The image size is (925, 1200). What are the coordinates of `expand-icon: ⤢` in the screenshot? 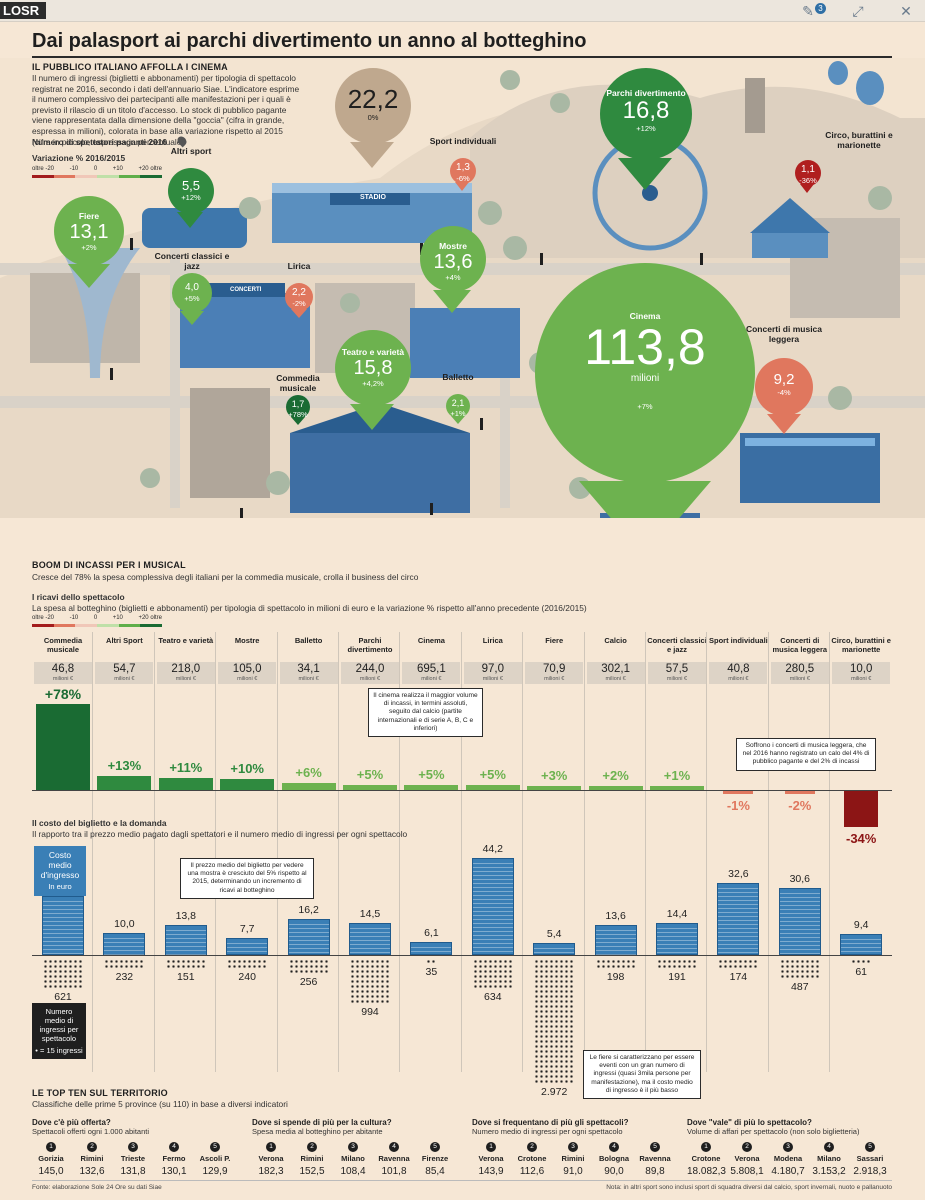 It's located at (858, 11).